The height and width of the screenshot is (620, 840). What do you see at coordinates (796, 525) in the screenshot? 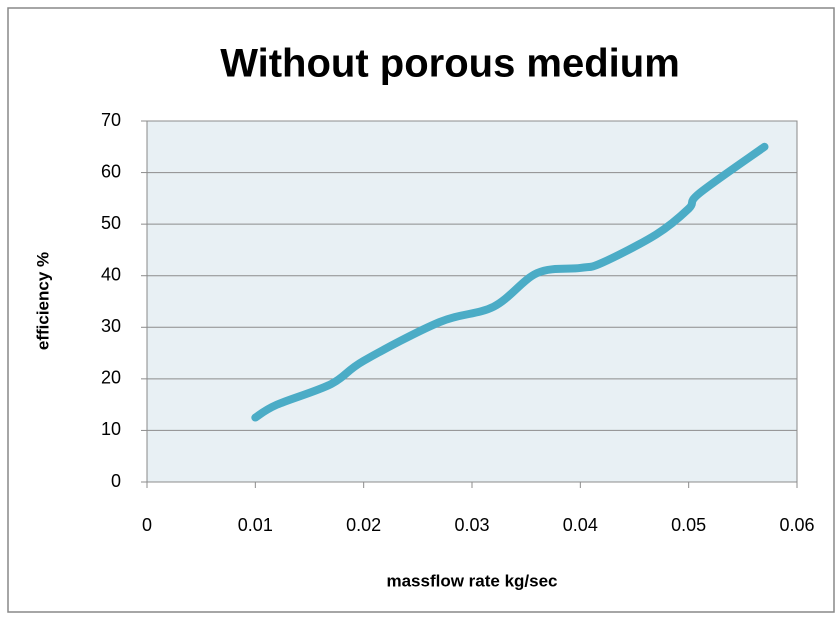
I see `x-tick-label: 0.06` at bounding box center [796, 525].